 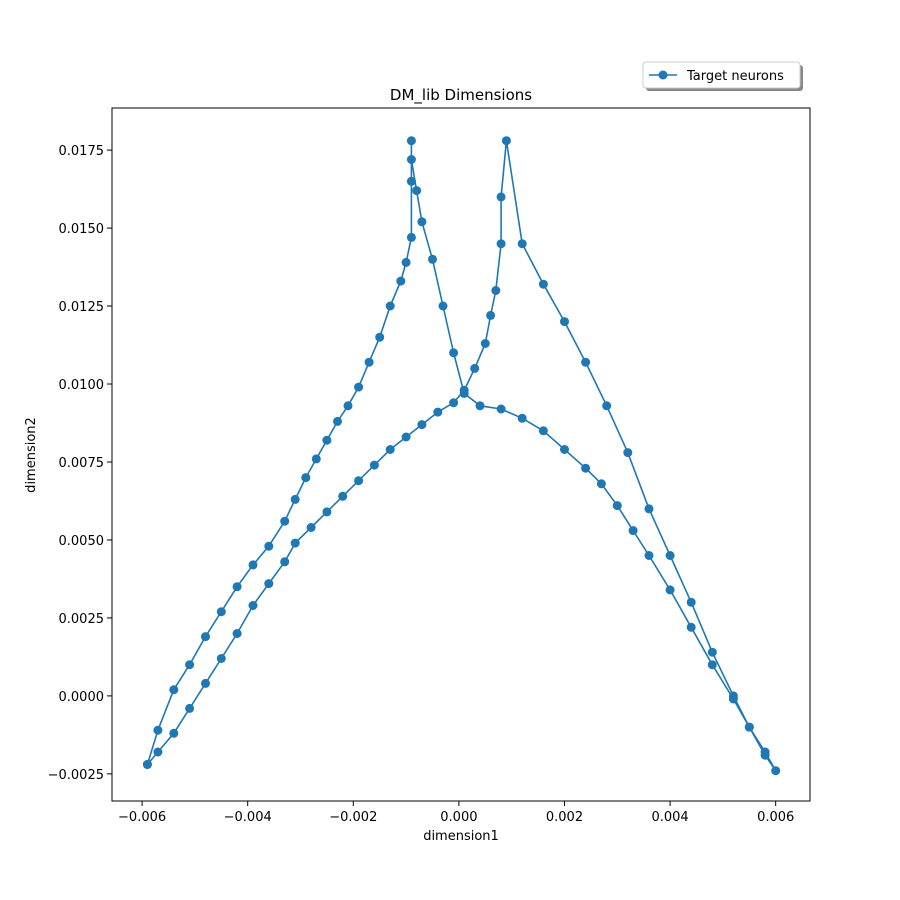 What do you see at coordinates (142, 817) in the screenshot?
I see `x-tick-label: −0.006` at bounding box center [142, 817].